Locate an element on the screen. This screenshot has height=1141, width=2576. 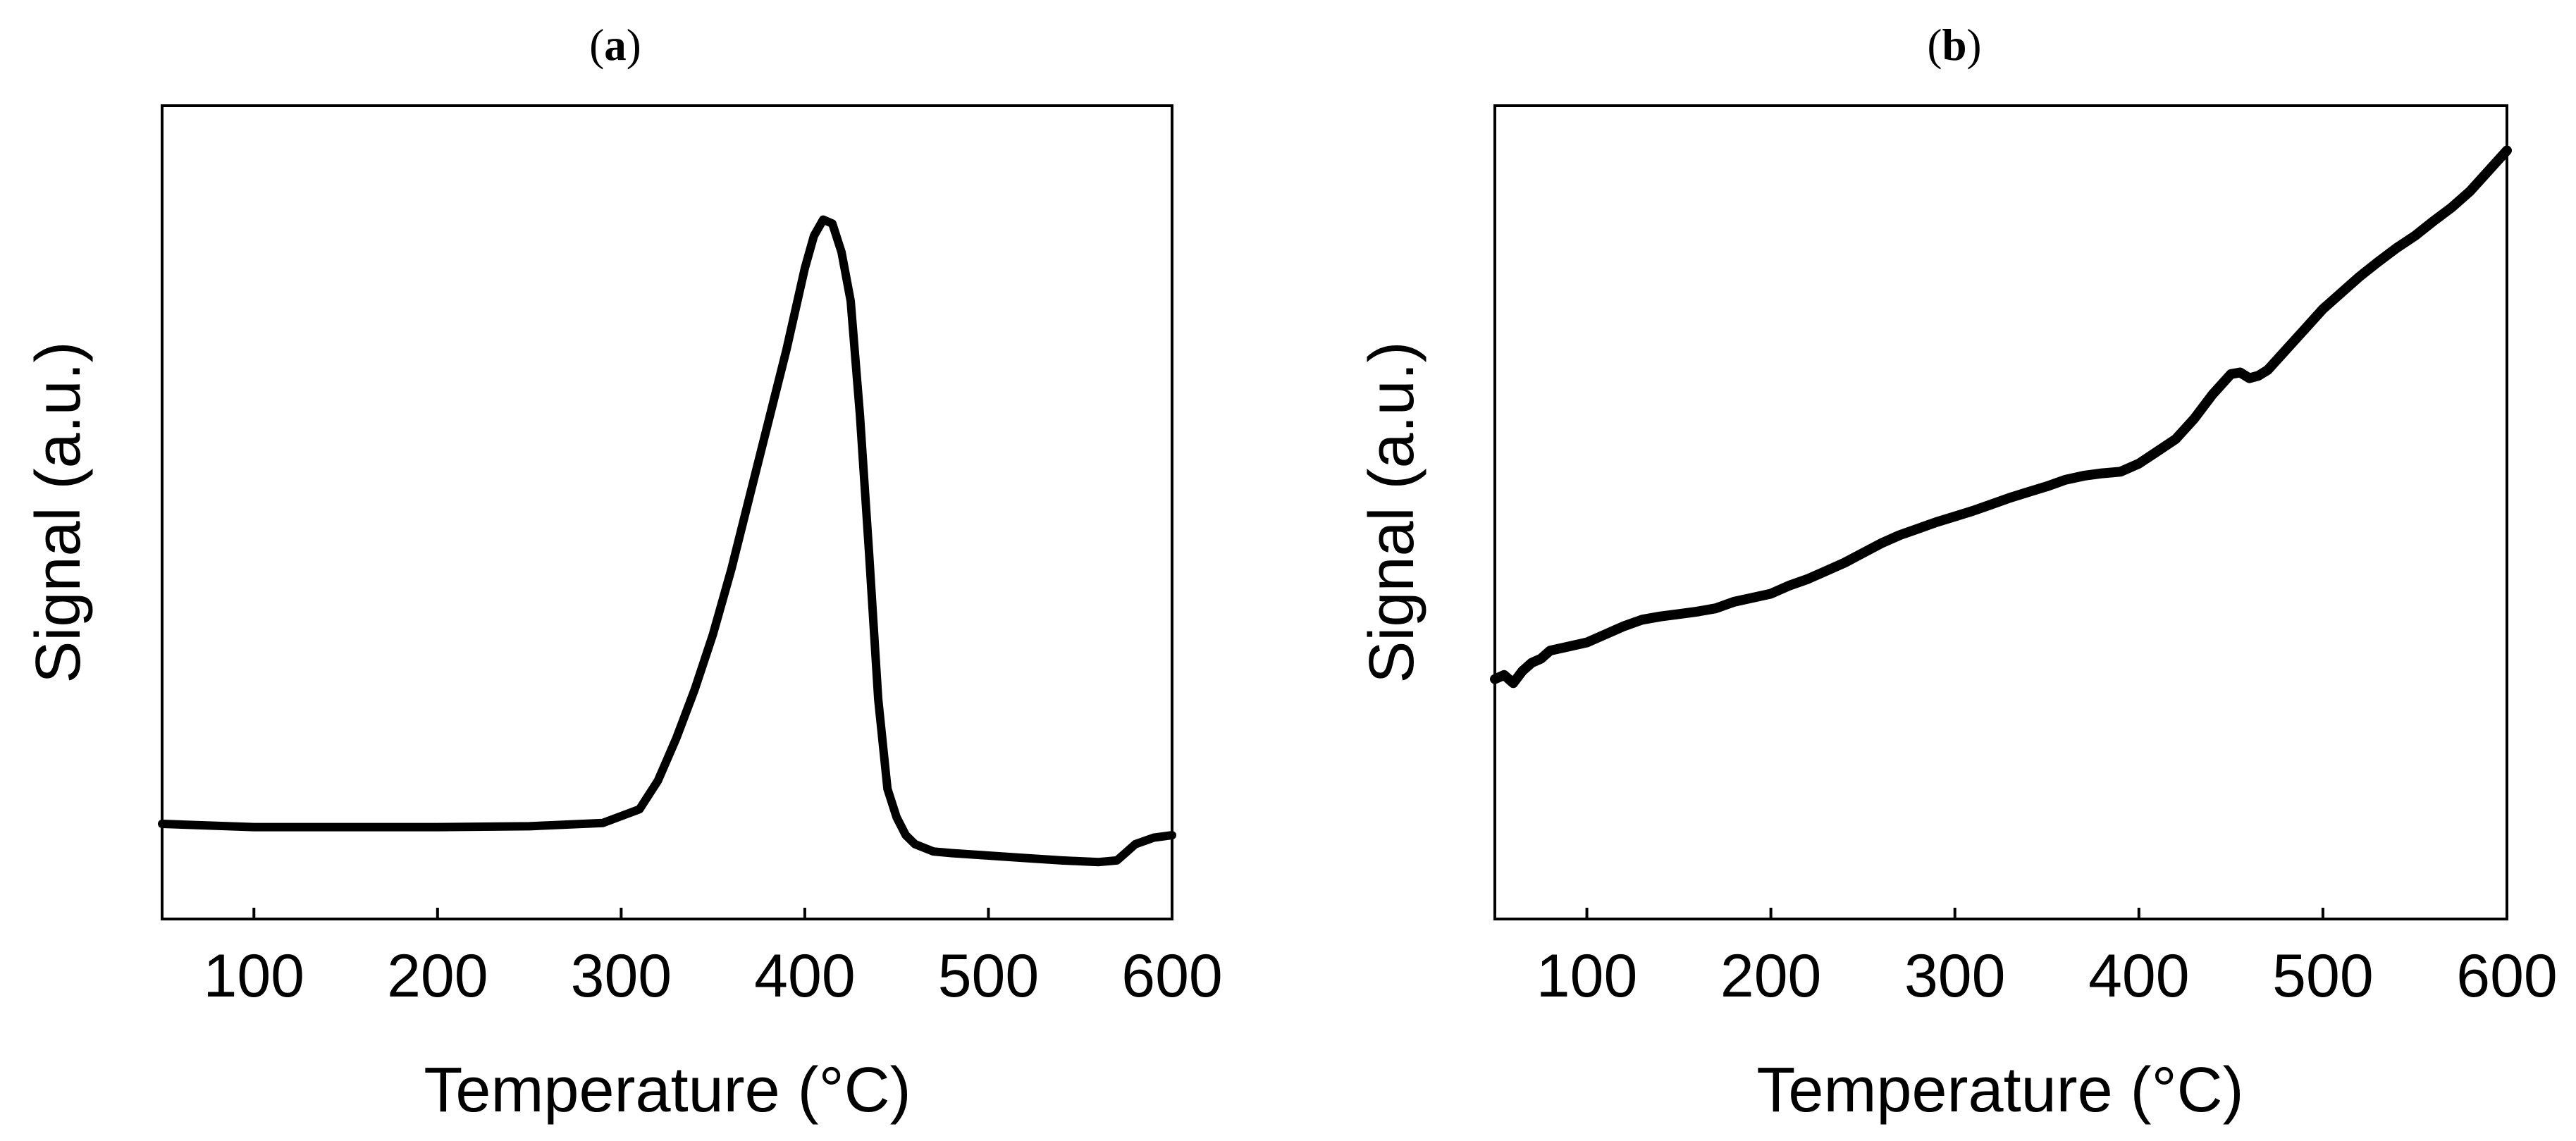
panel-b-label: (b) is located at coordinates (1954, 45).